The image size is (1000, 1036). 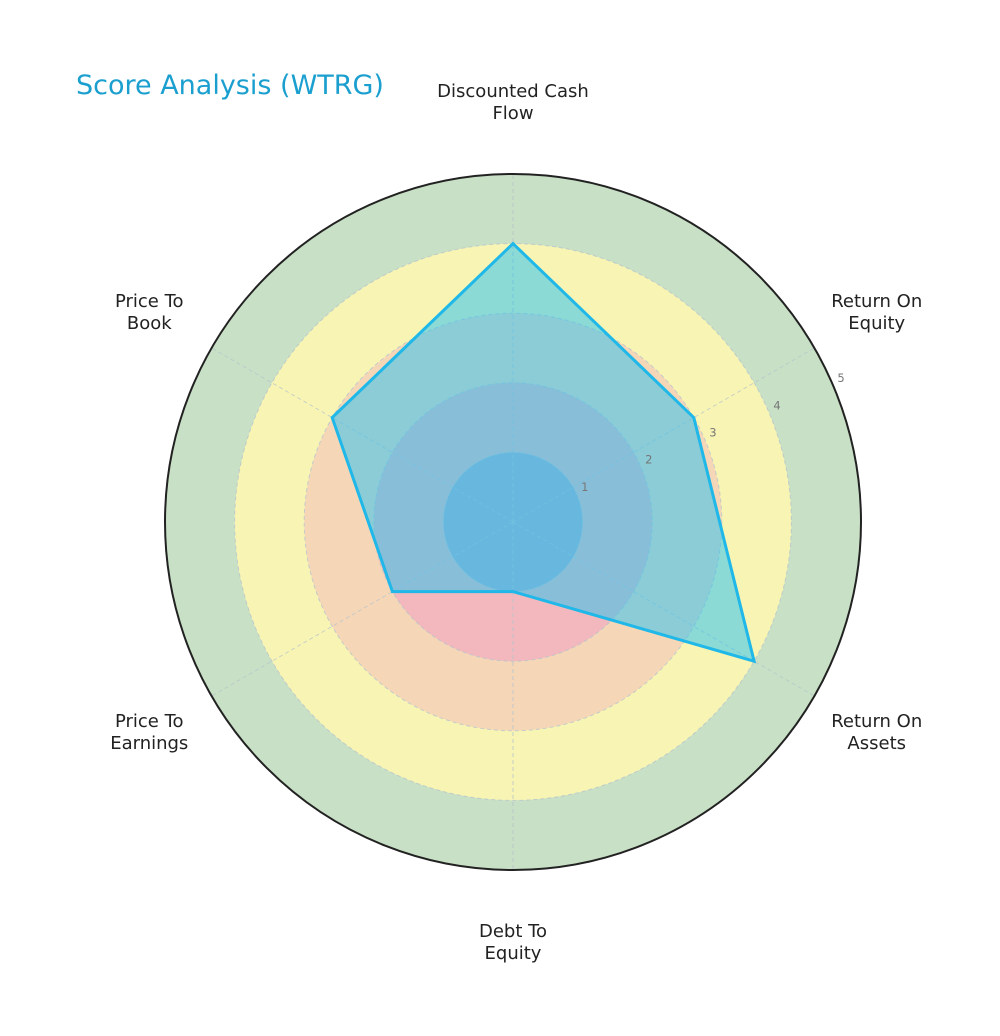 What do you see at coordinates (584, 487) in the screenshot?
I see `tick-label-1: 1` at bounding box center [584, 487].